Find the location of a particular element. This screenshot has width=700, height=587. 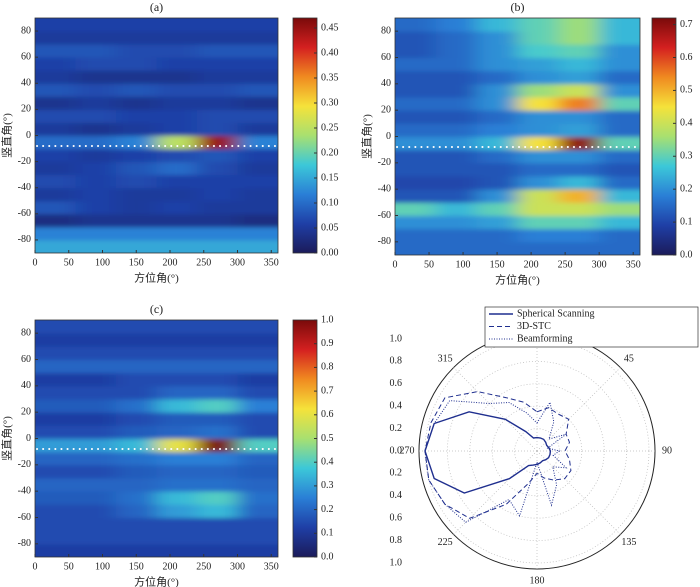

colorbar is located at coordinates (664, 136).